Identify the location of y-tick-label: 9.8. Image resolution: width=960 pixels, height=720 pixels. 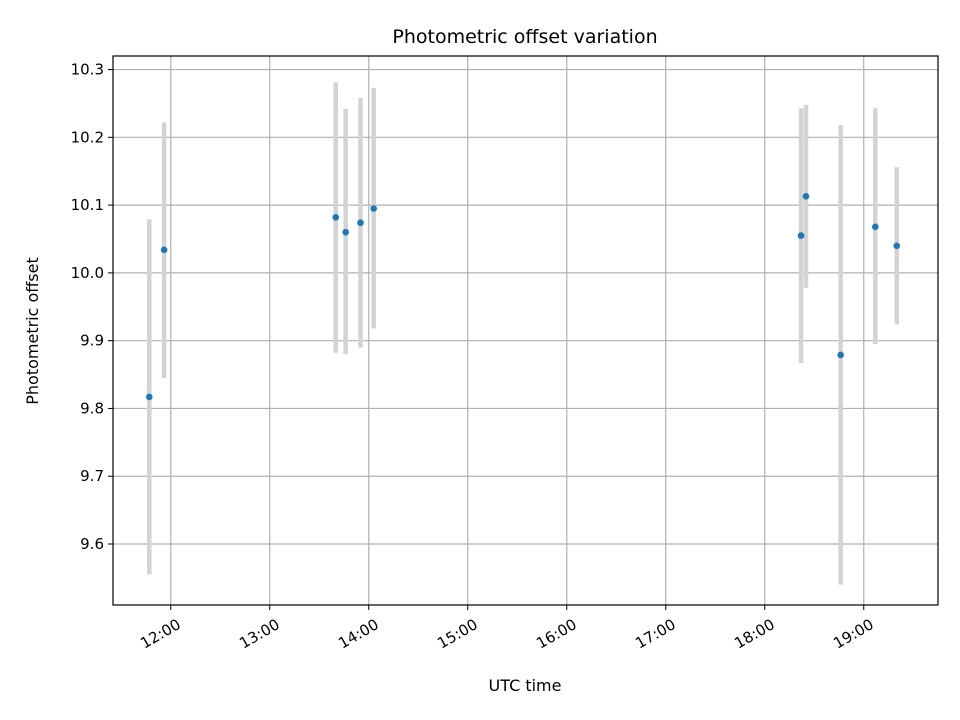
(92, 408).